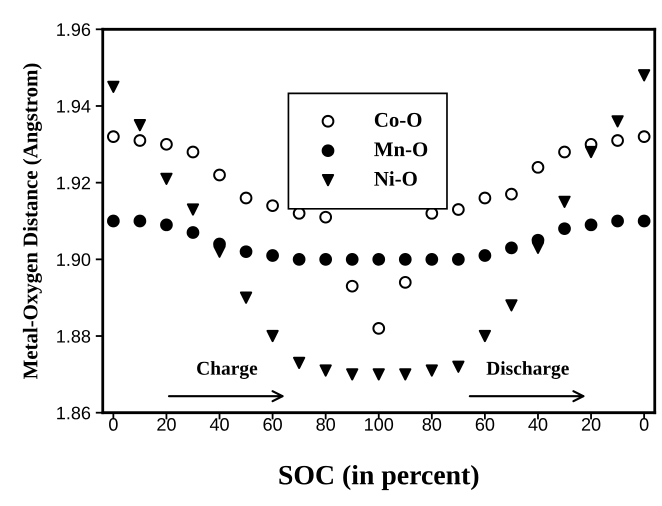  I want to click on y-tick-label: 1.94, so click(73, 106).